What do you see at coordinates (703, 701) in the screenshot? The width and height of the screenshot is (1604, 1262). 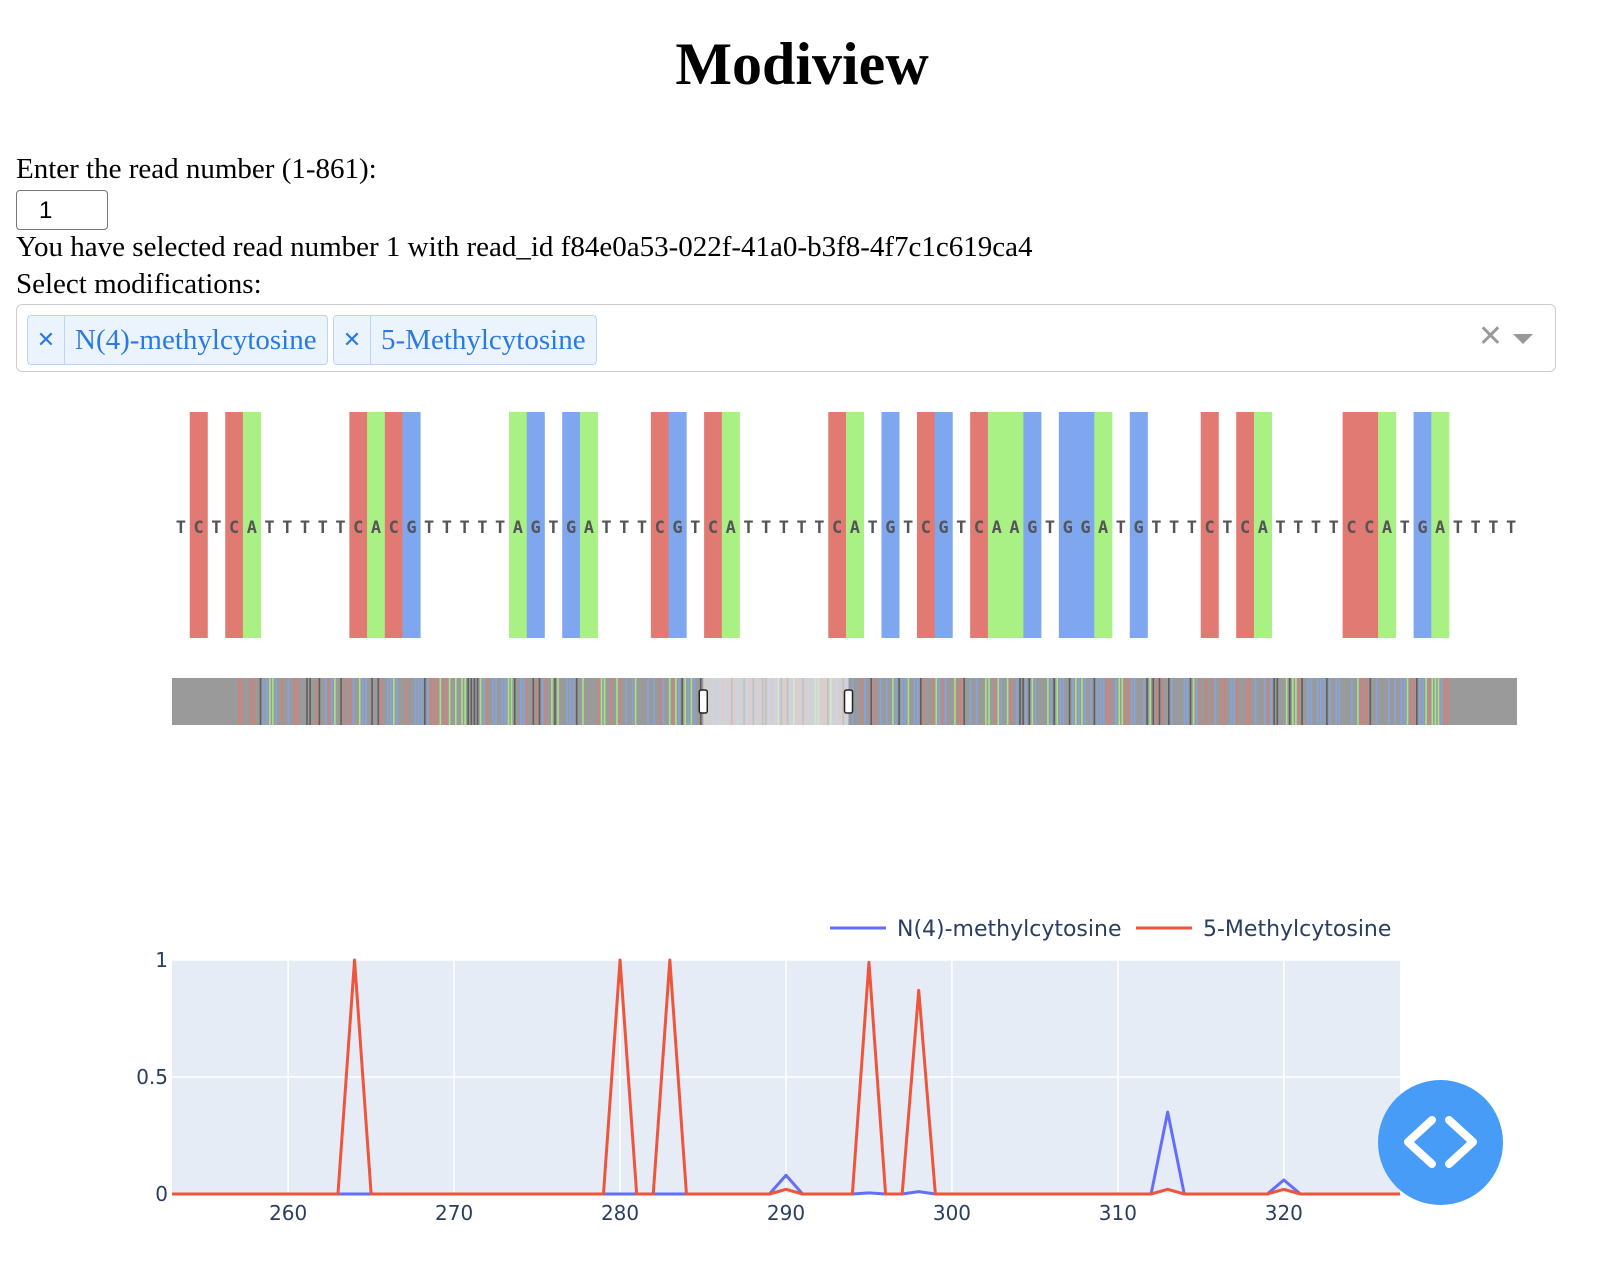 I see `range-handle-left` at bounding box center [703, 701].